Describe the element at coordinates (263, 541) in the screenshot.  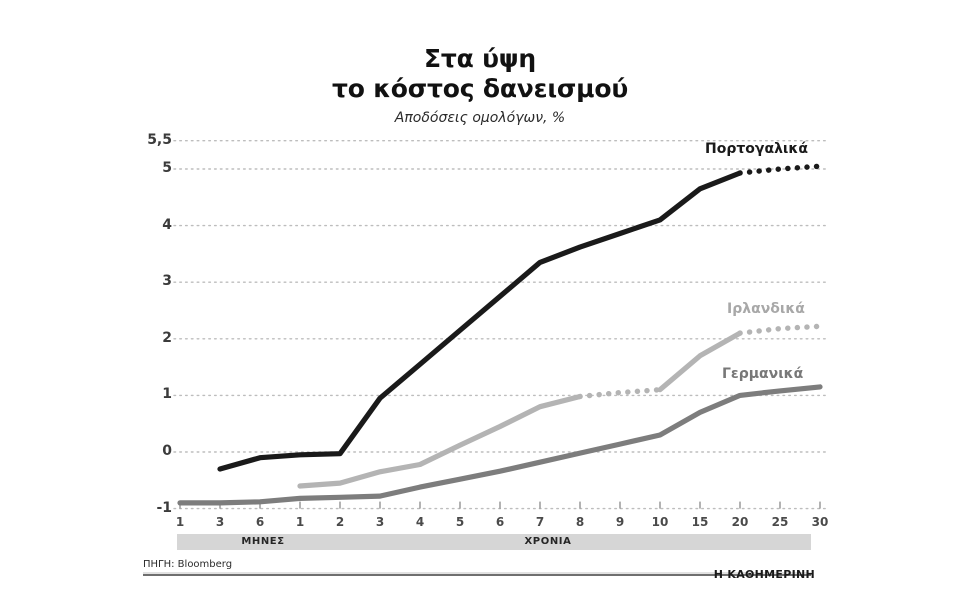
I see `months-band-label: ΜΗΝΕΣ` at that location.